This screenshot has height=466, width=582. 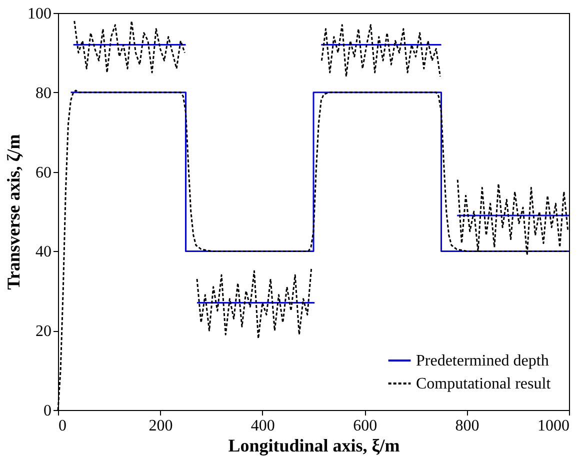 I want to click on y-axis-title: Transverse axis, ζ/m, so click(x=14, y=212).